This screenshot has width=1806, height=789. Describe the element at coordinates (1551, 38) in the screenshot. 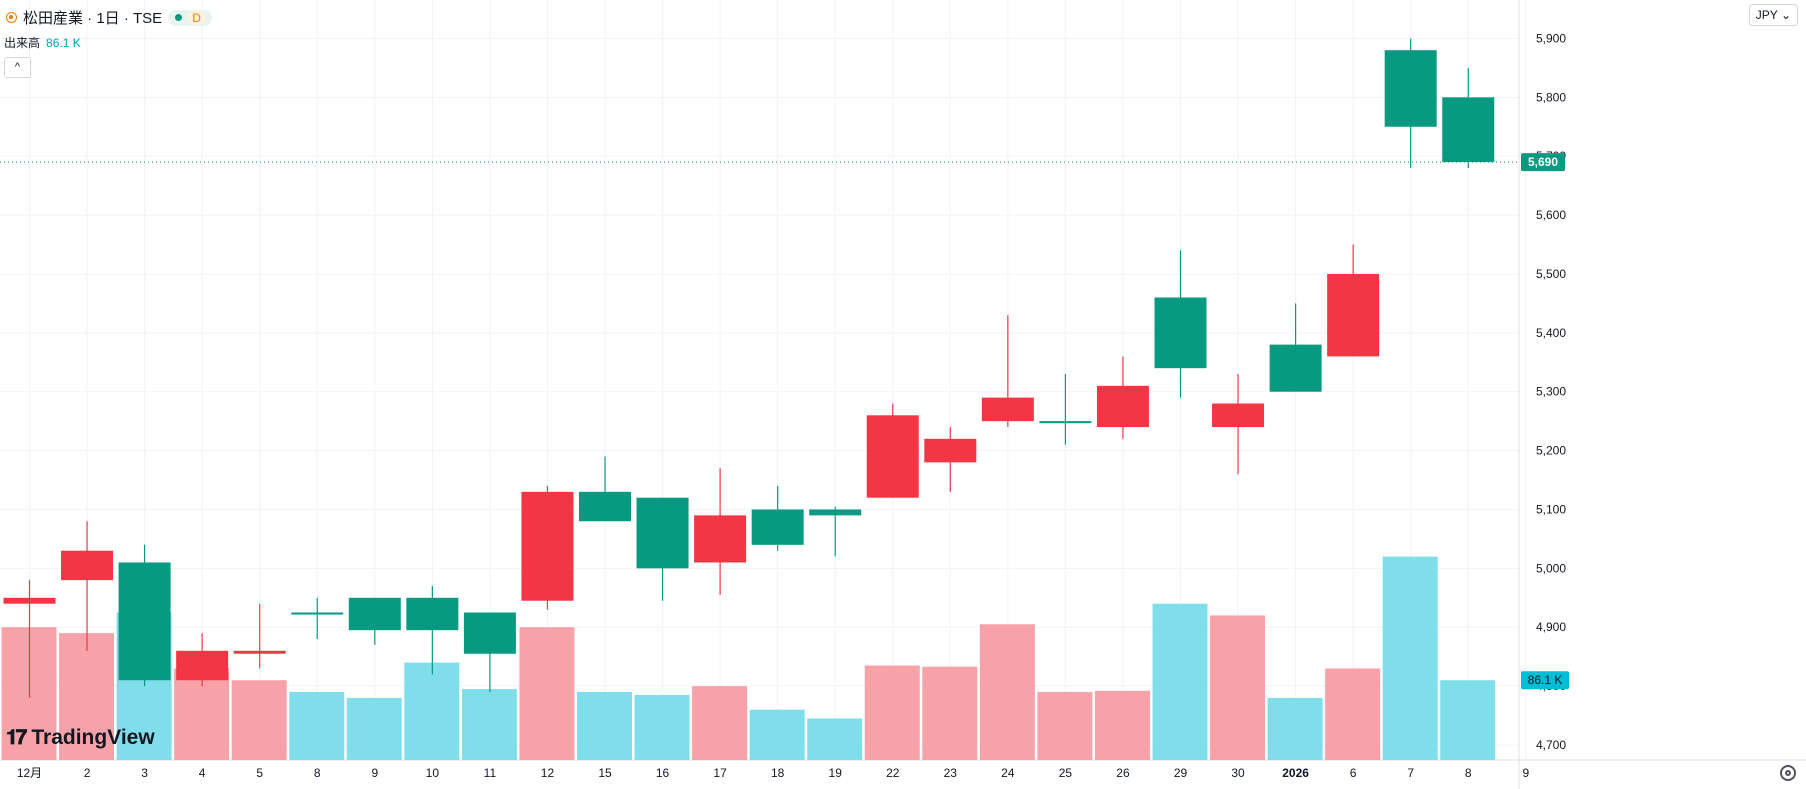

I see `price-tick-label: 5,900` at that location.